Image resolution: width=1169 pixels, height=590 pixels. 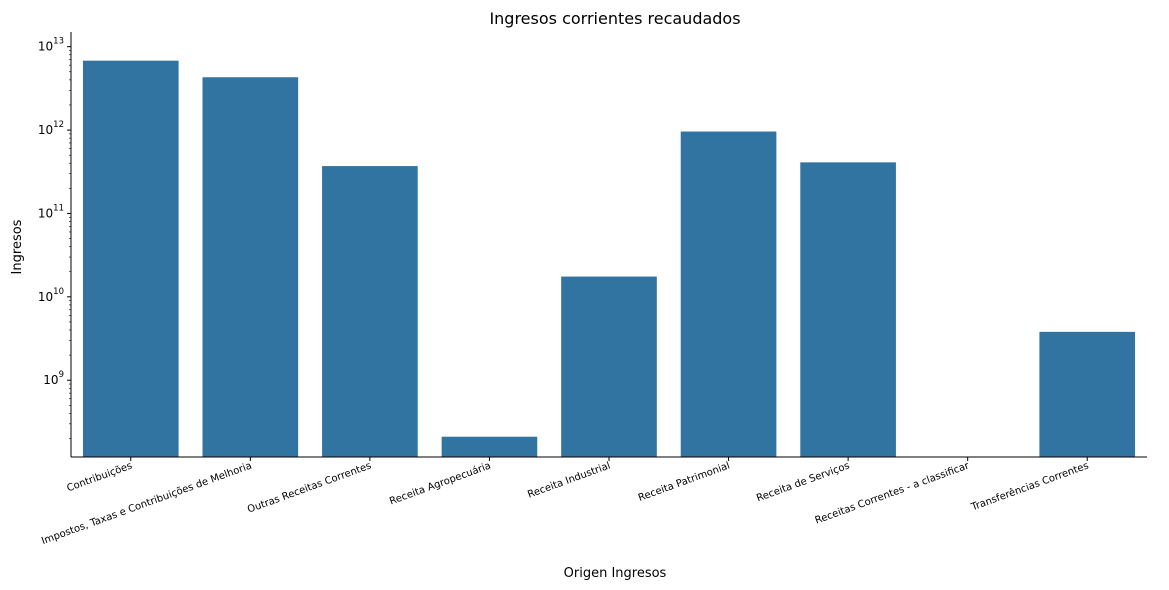 I want to click on y-tick-exponent: 10, so click(x=58, y=292).